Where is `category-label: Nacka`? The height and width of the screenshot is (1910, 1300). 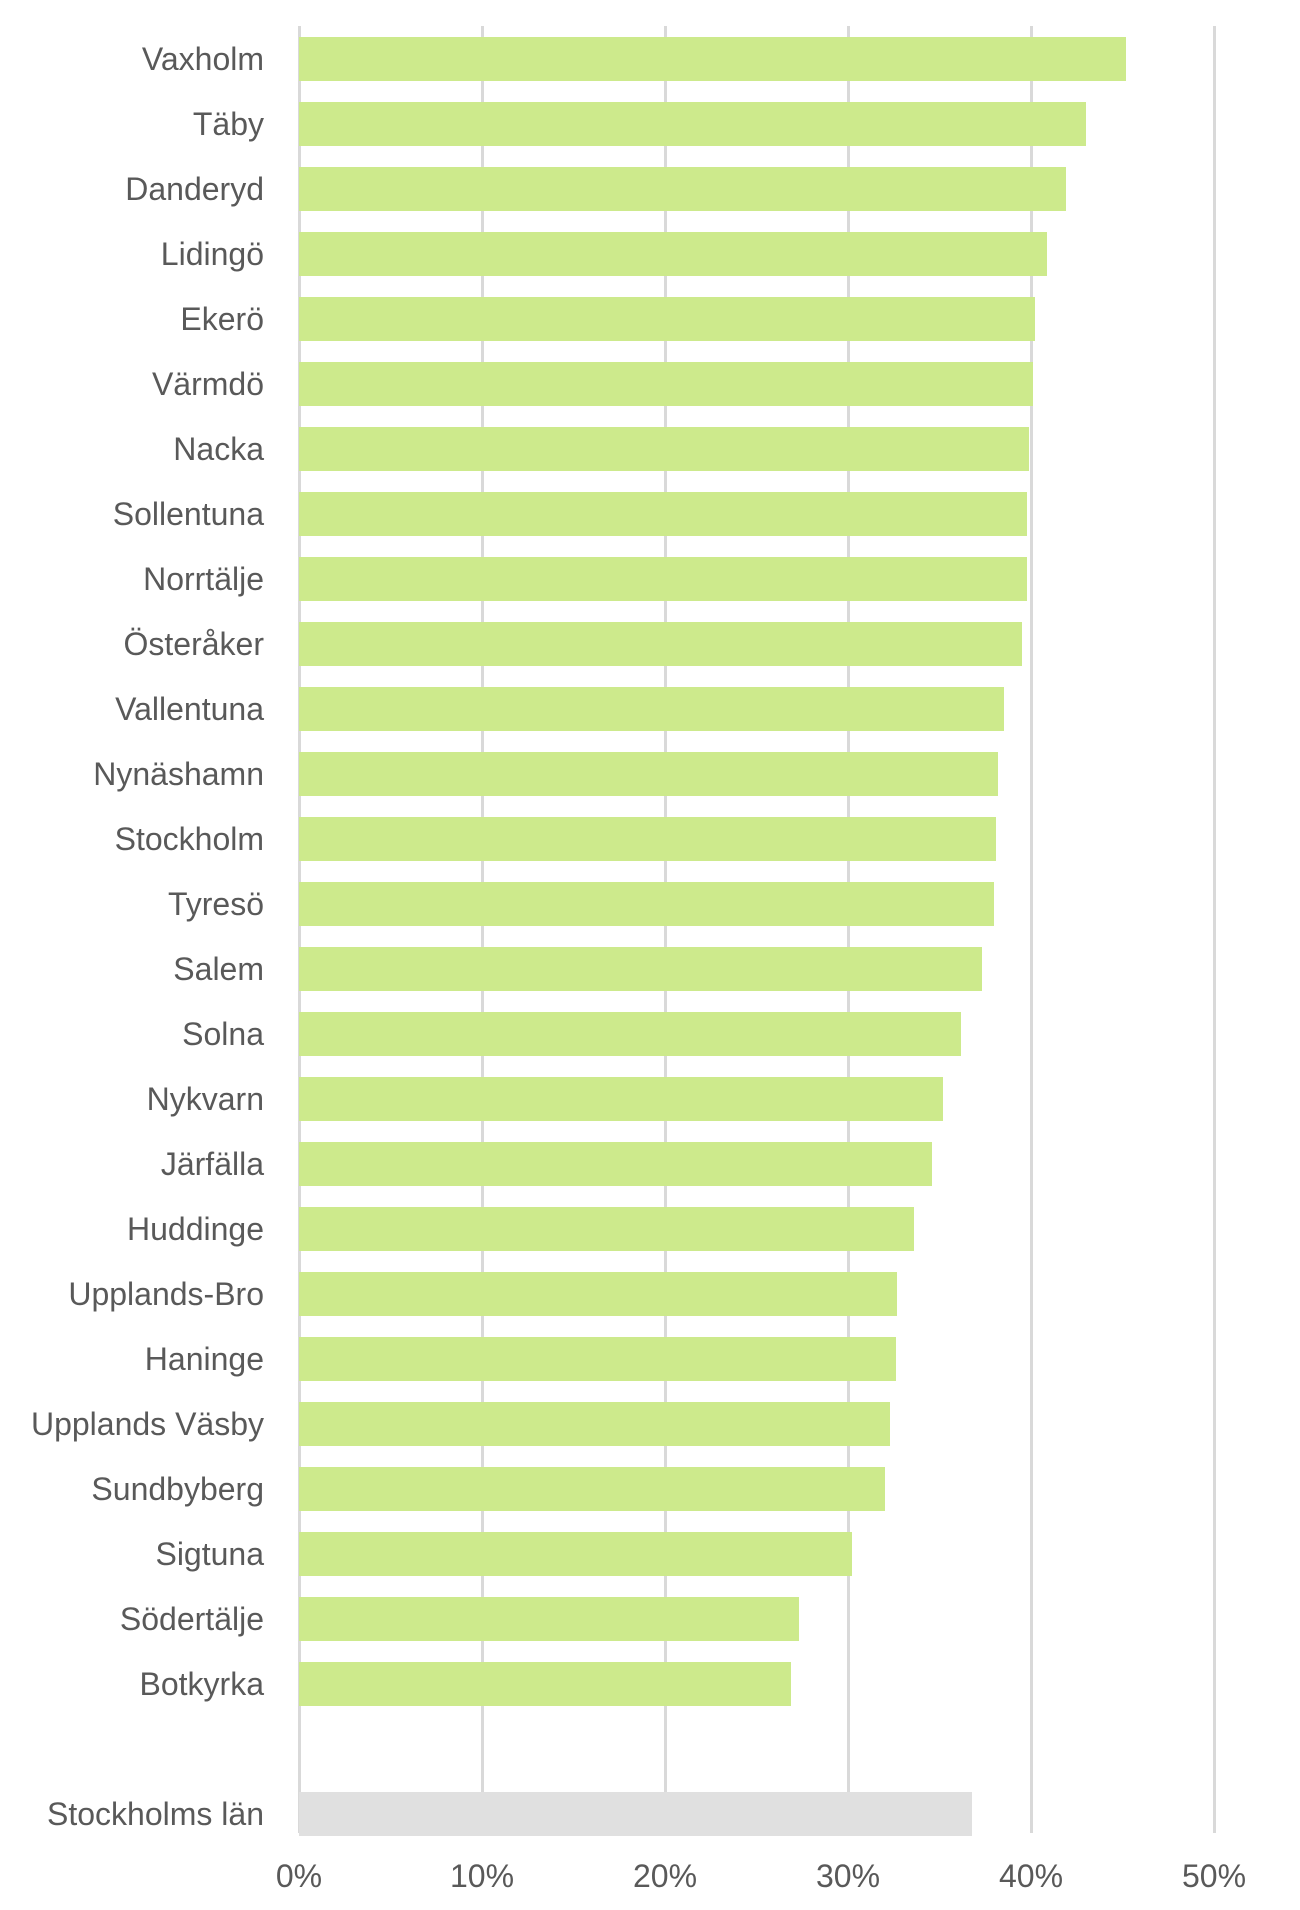
category-label: Nacka is located at coordinates (218, 449).